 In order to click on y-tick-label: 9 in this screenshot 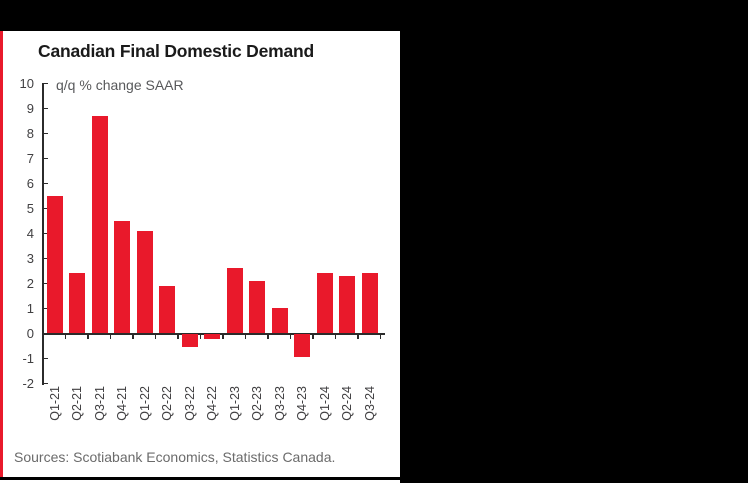, I will do `click(30, 108)`.